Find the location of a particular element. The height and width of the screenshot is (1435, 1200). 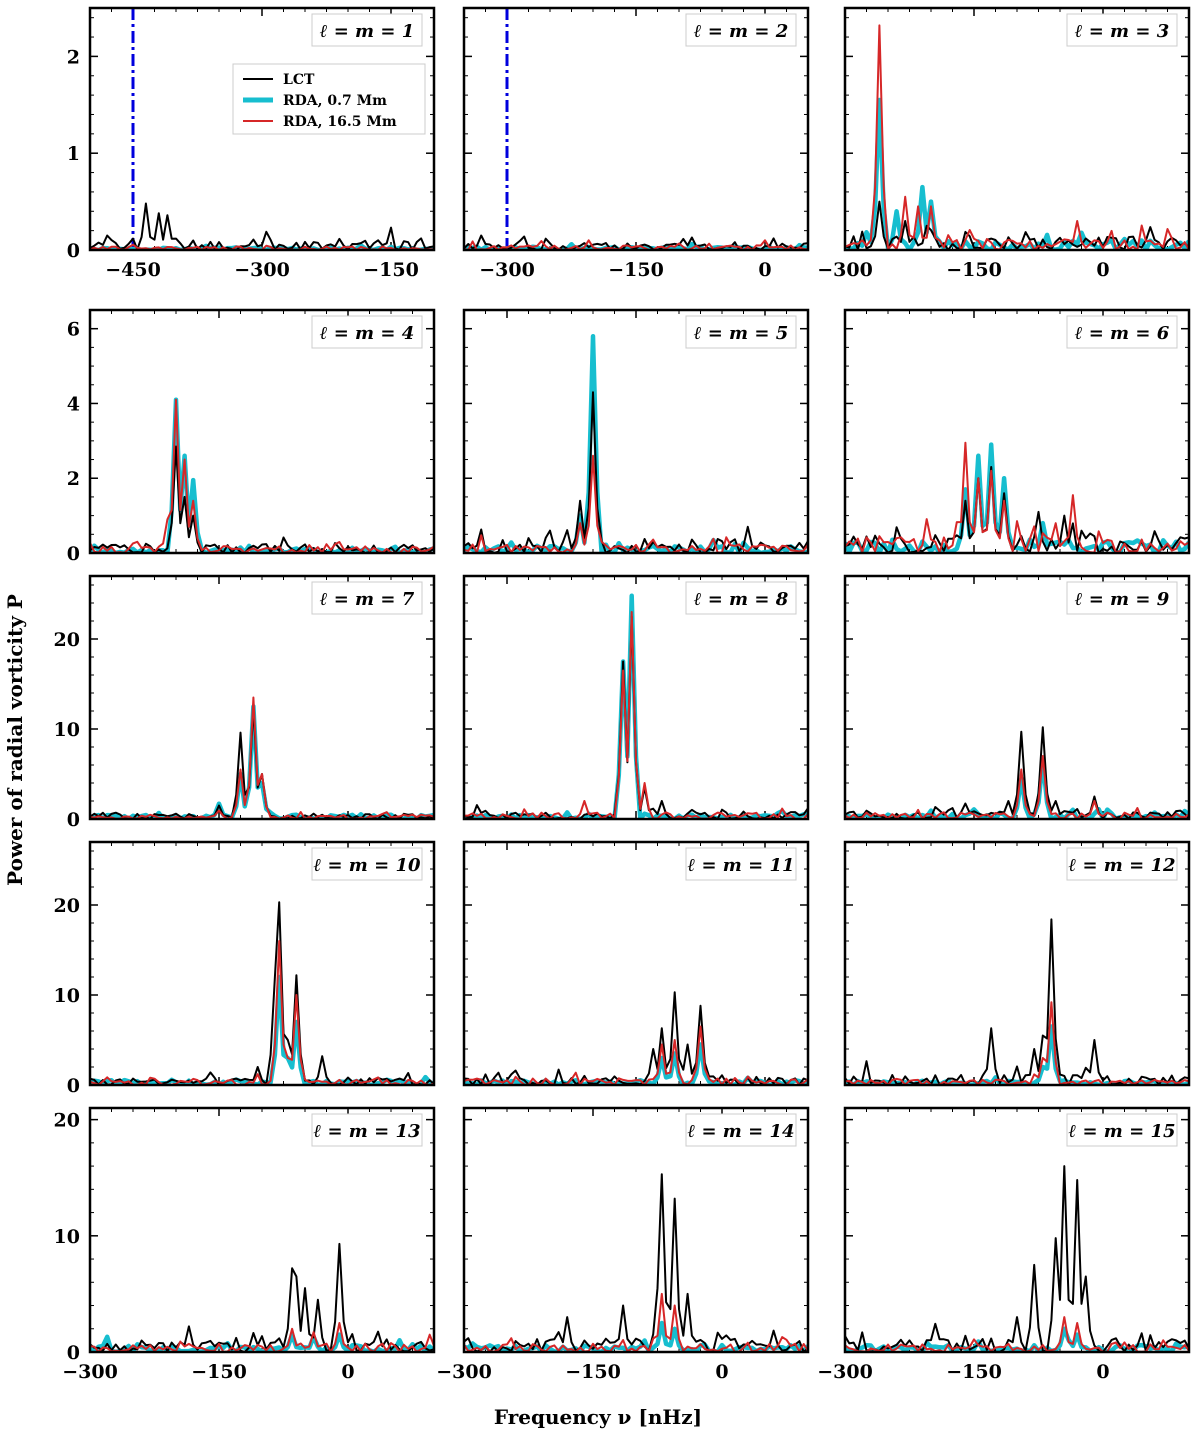

panel-label: ℓ = m = 10 is located at coordinates (366, 865).